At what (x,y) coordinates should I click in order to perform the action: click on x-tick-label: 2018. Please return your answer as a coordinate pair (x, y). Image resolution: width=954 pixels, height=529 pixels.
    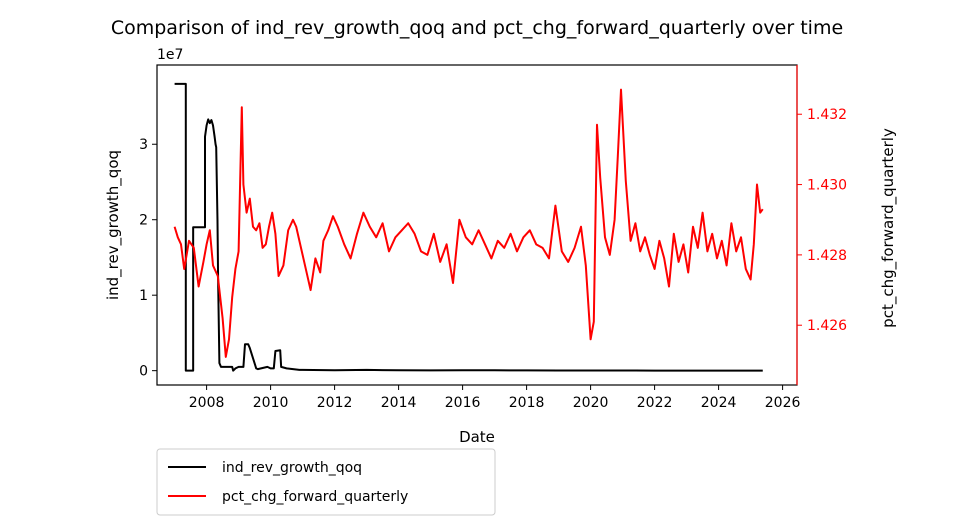
    Looking at the image, I should click on (527, 403).